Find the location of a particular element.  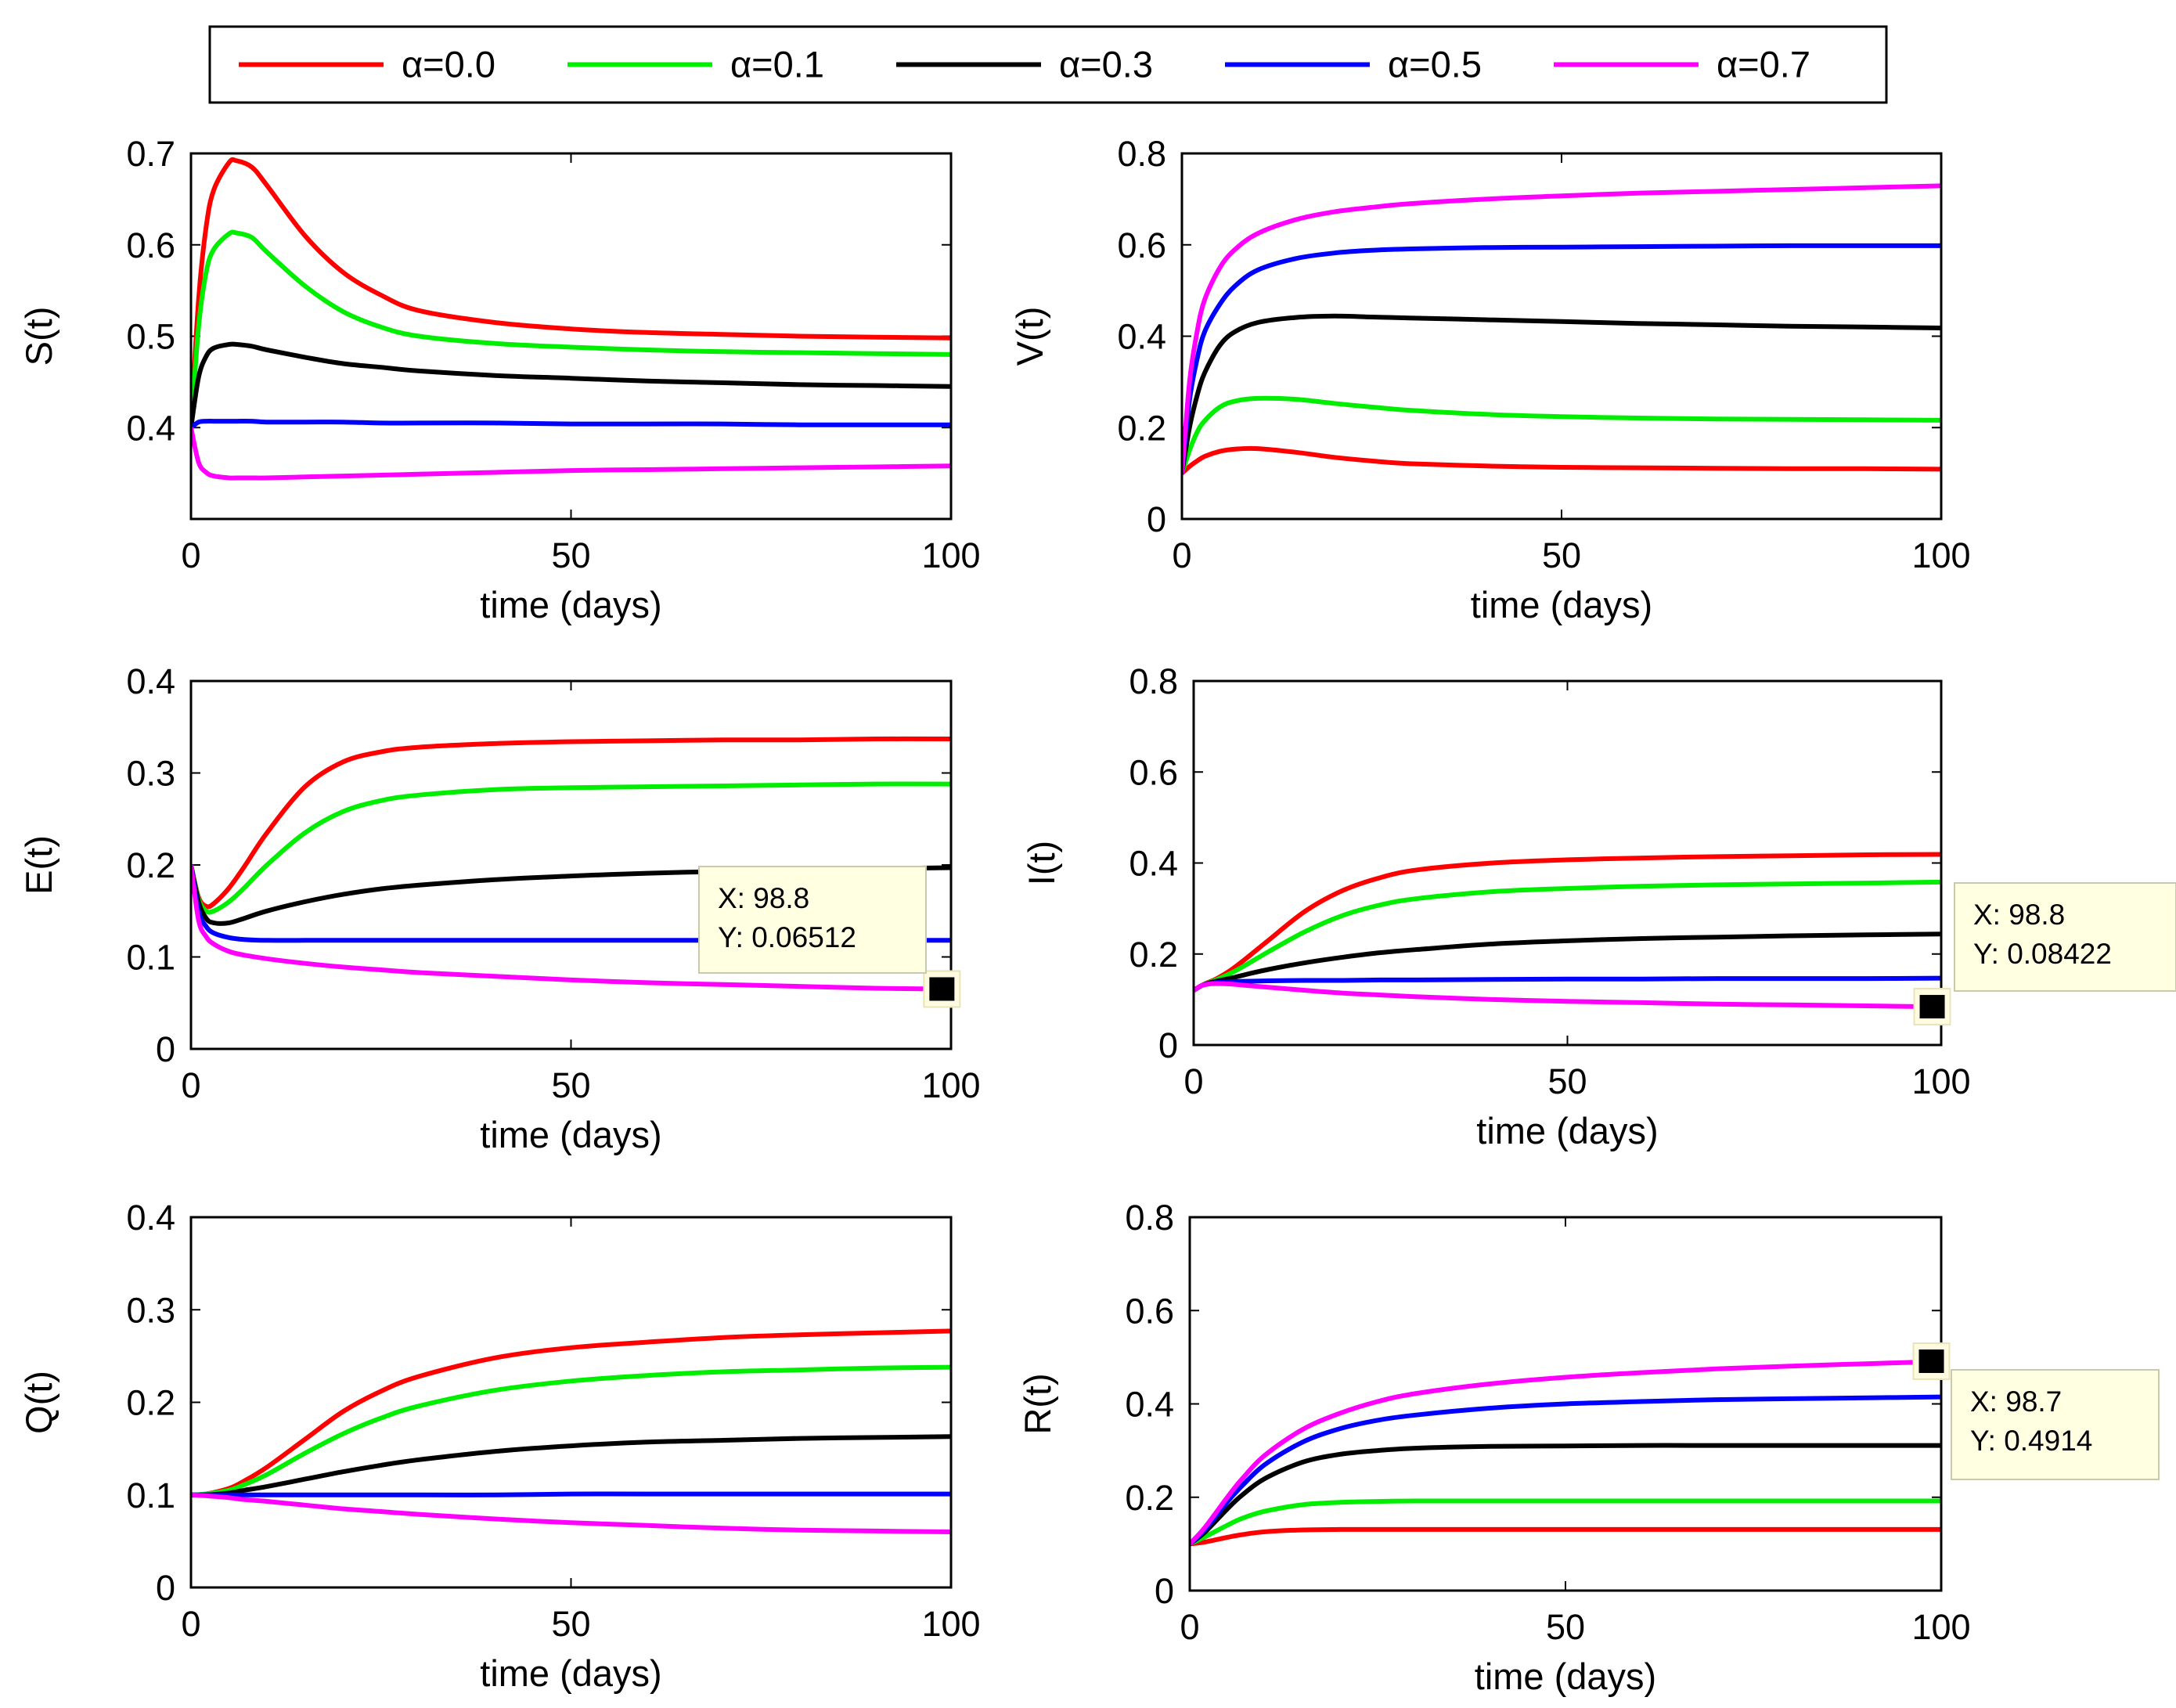

datatip-y-text: Y: 0.06512 is located at coordinates (787, 937).